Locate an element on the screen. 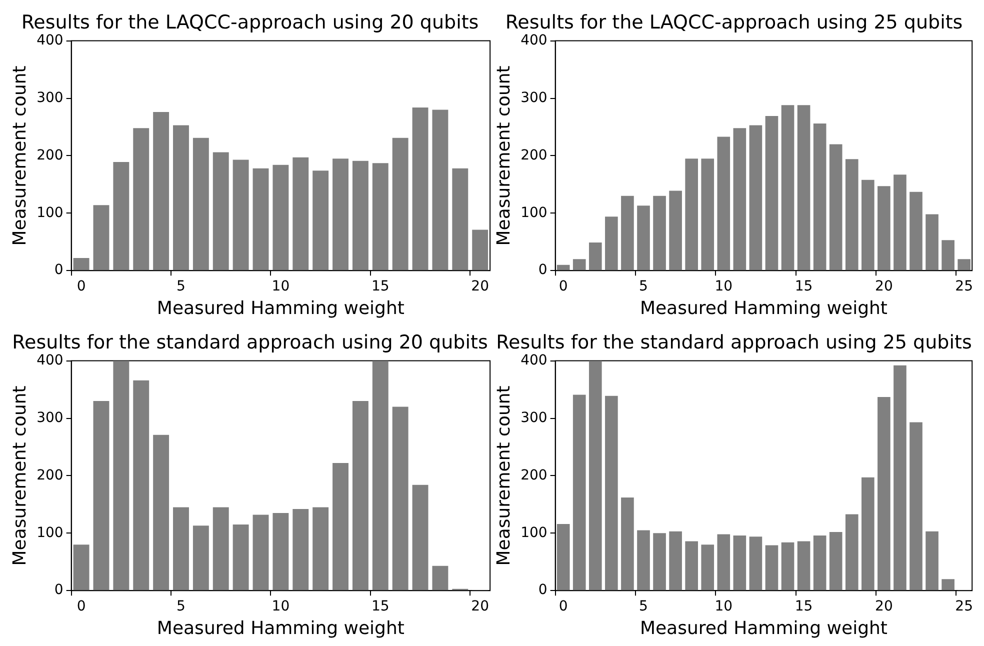  chart-title: Results for the LAQCC-approach using 25 qubits is located at coordinates (734, 22).